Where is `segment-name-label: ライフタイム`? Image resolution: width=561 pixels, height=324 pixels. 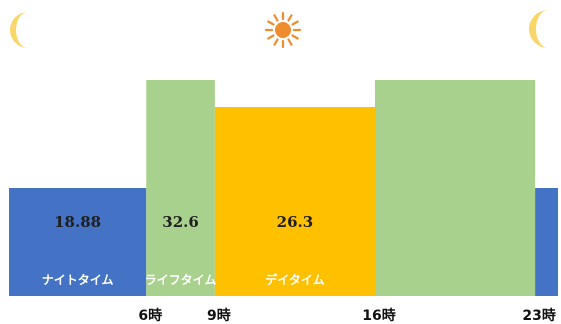 segment-name-label: ライフタイム is located at coordinates (181, 280).